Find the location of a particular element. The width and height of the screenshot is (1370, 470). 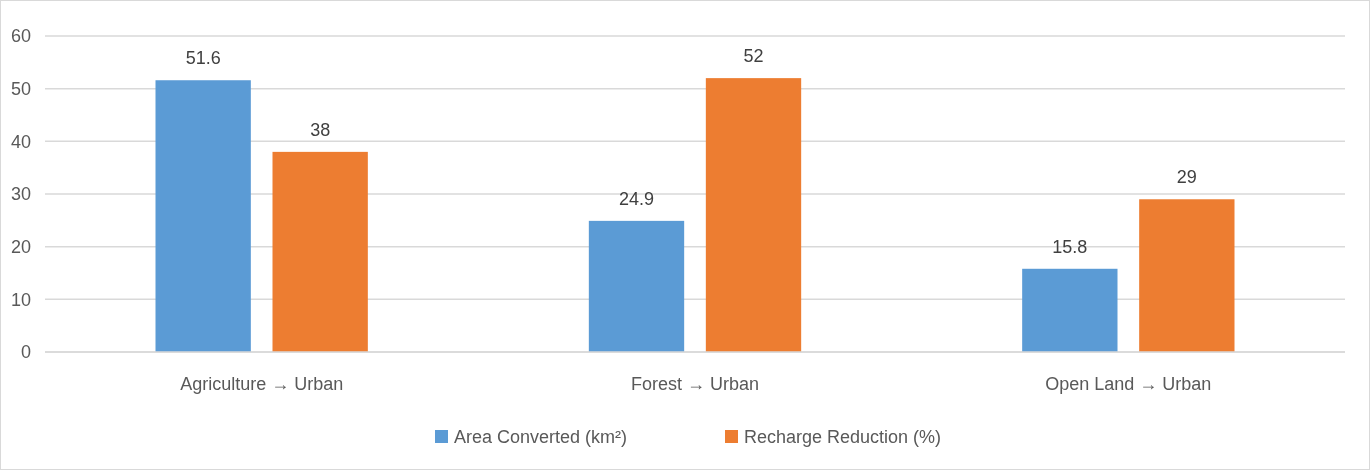

x-tick-label: Open Land → Urban is located at coordinates (1128, 384).